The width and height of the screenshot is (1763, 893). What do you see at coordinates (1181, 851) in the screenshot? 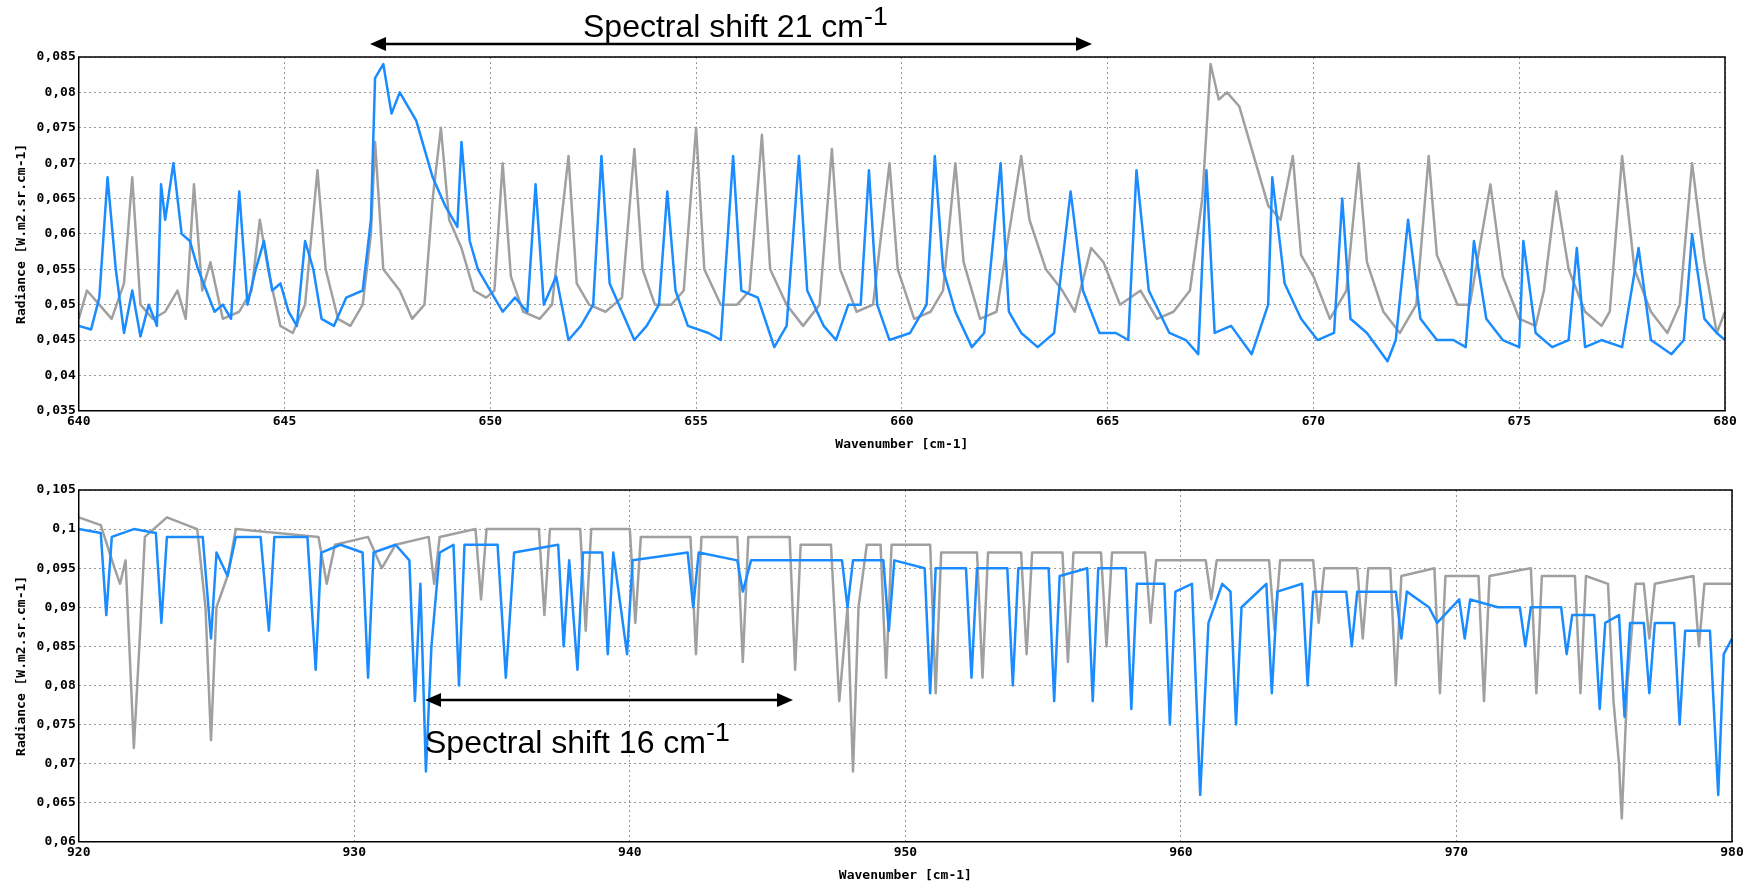
I see `x-tick-label: 960` at bounding box center [1181, 851].